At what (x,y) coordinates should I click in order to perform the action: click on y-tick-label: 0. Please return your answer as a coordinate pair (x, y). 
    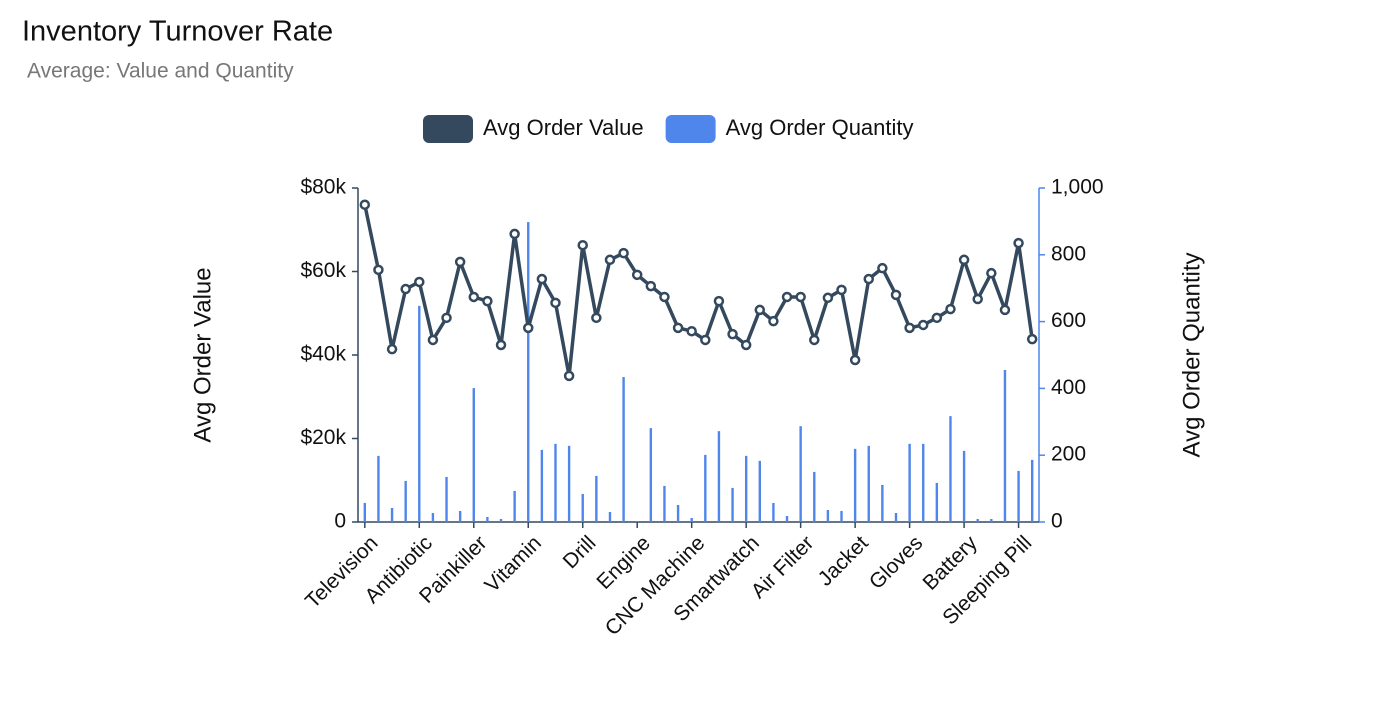
    Looking at the image, I should click on (340, 521).